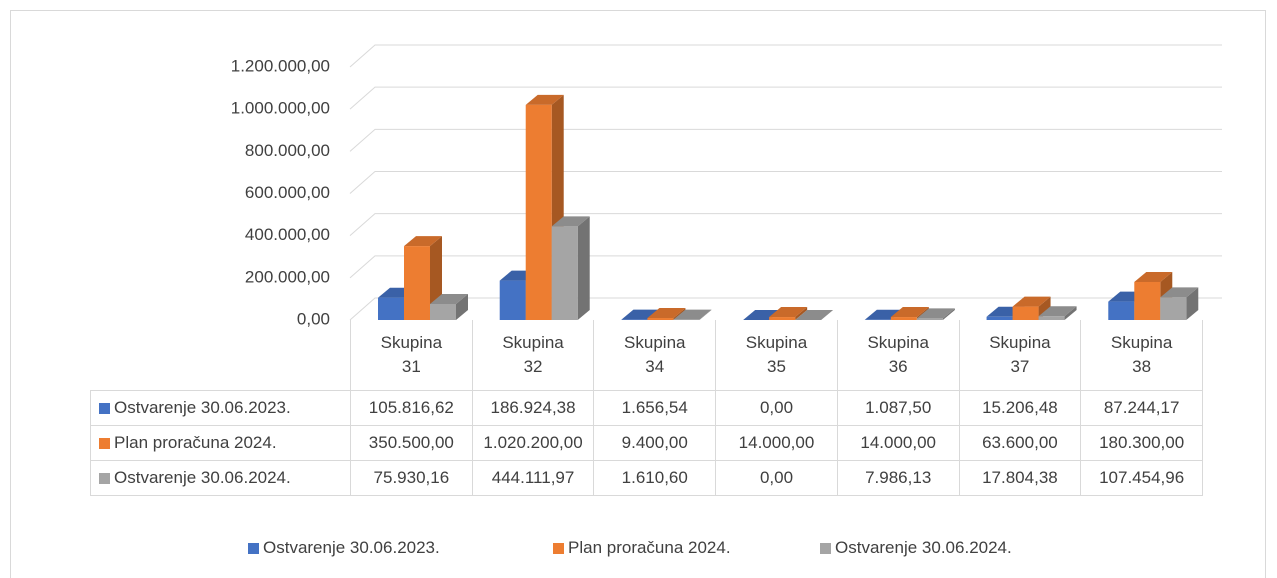 This screenshot has width=1277, height=578. I want to click on table-row-label: Plan proračuna 2024., so click(220, 443).